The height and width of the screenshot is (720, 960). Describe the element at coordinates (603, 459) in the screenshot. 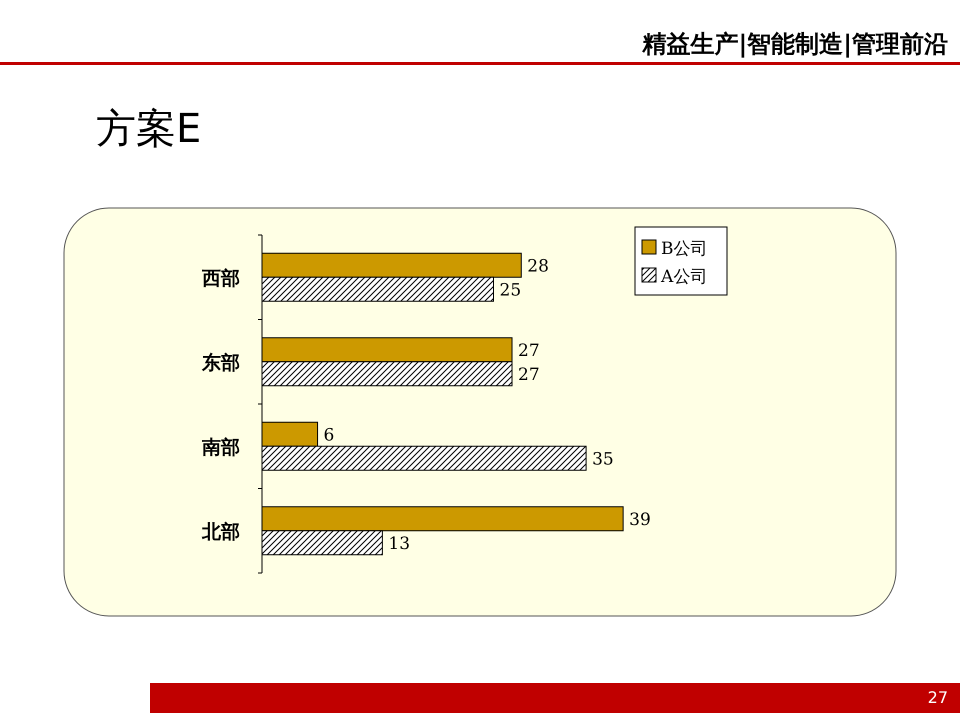

I see `data-label: 35` at that location.